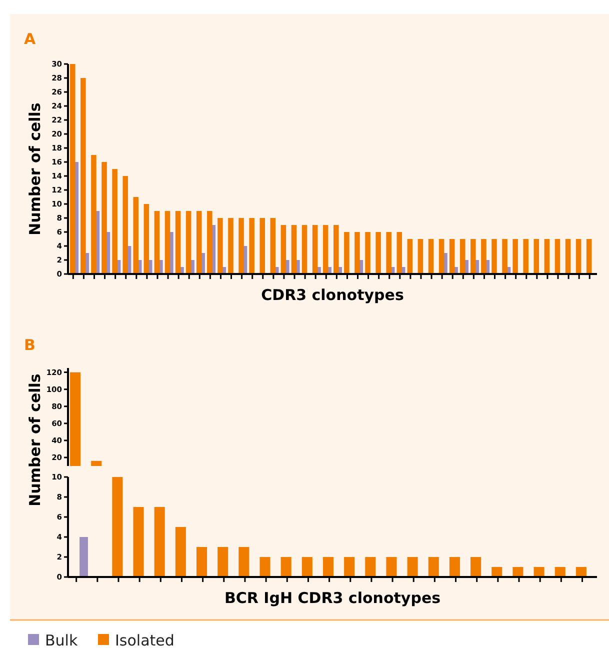 The image size is (609, 658). Describe the element at coordinates (332, 295) in the screenshot. I see `x-axis-title: CDR3 clonotypes` at that location.